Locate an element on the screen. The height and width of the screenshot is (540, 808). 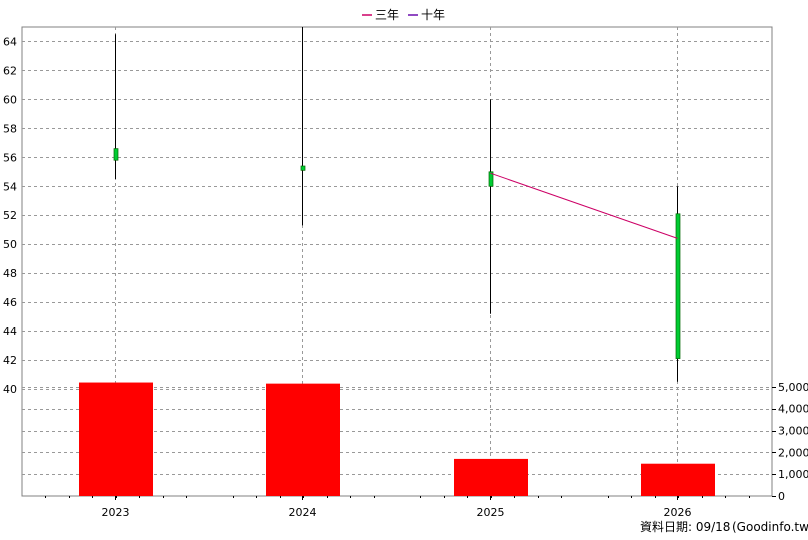
price-tick-label: 48 is located at coordinates (10, 273).